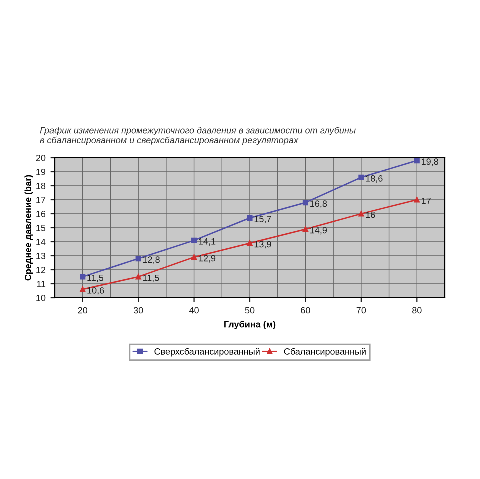 The height and width of the screenshot is (479, 480). What do you see at coordinates (41, 256) in the screenshot?
I see `y-tick-label: 13` at bounding box center [41, 256].